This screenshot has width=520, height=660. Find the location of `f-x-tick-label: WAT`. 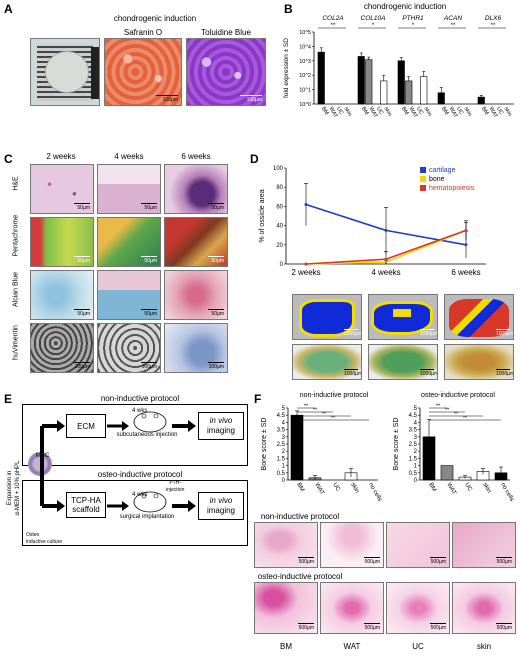

f-x-tick-label: WAT is located at coordinates (451, 489).